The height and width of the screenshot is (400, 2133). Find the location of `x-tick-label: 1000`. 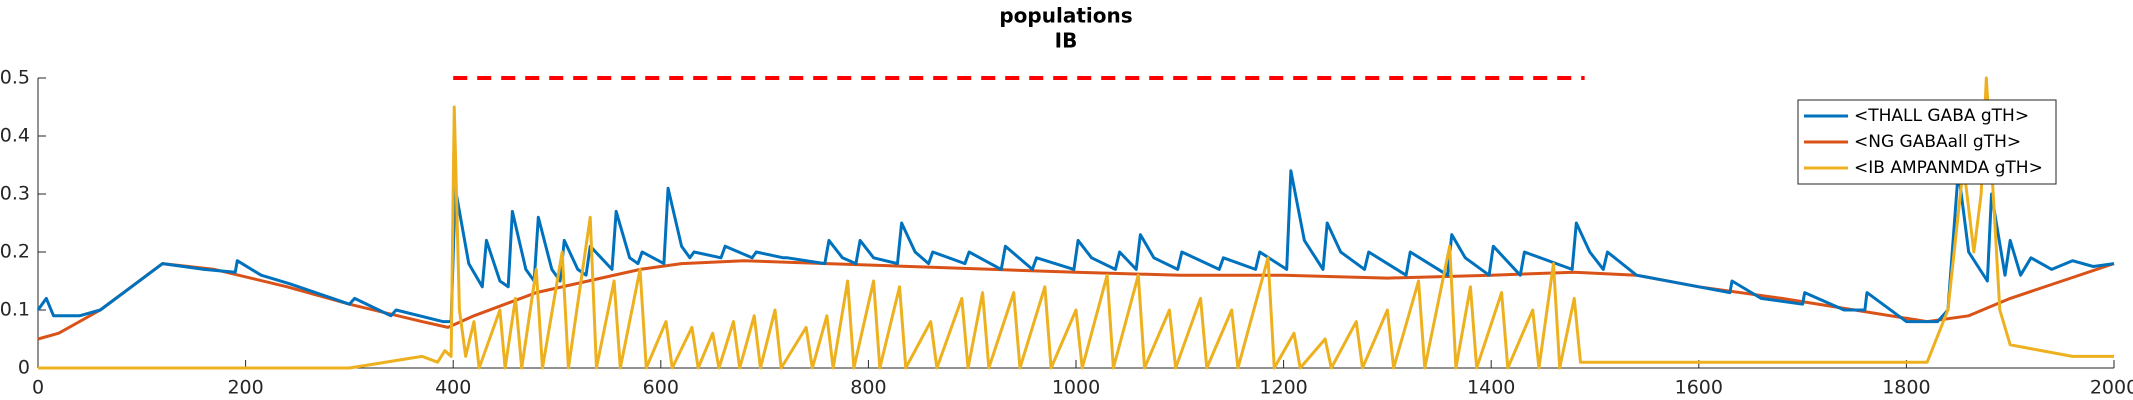

x-tick-label: 1000 is located at coordinates (1076, 388).